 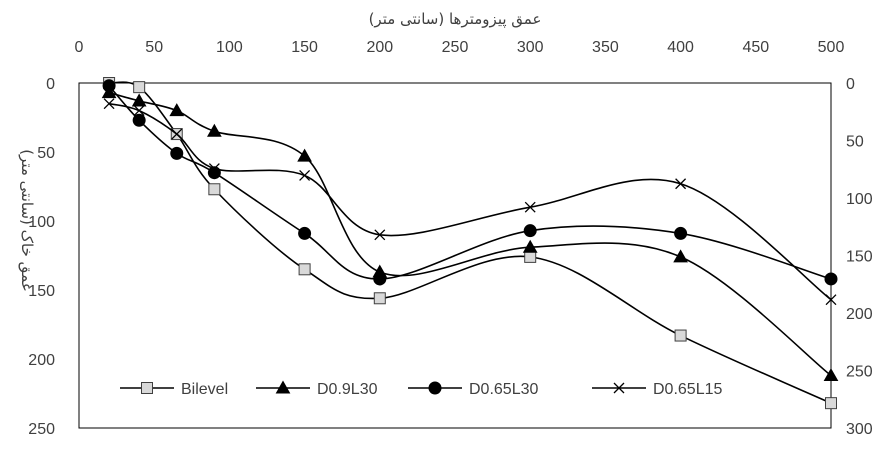 What do you see at coordinates (755, 47) in the screenshot?
I see `x-tick-label: 450` at bounding box center [755, 47].